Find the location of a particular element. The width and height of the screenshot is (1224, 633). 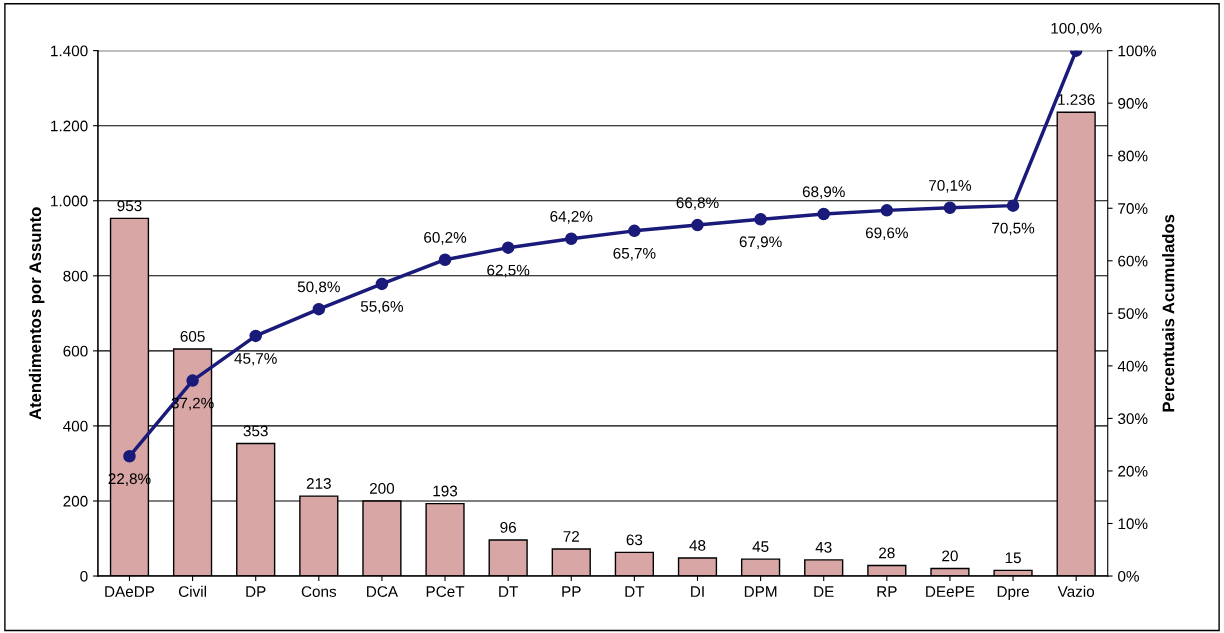

data-label: 953 is located at coordinates (129, 206).